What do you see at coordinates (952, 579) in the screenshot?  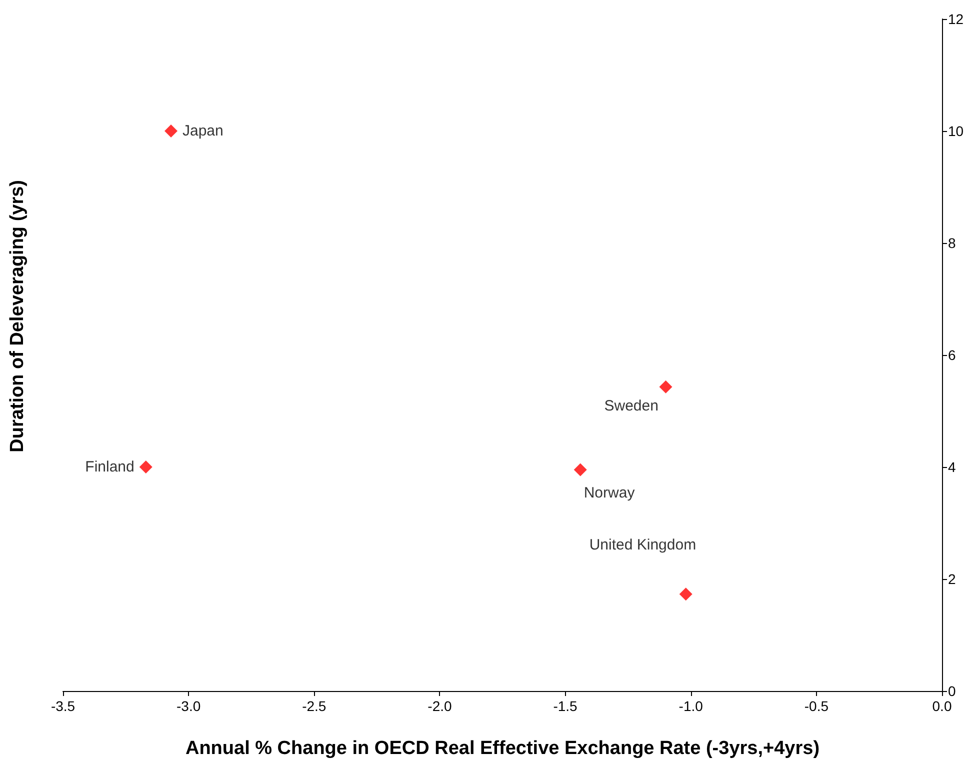 I see `y-tick-label: 2` at bounding box center [952, 579].